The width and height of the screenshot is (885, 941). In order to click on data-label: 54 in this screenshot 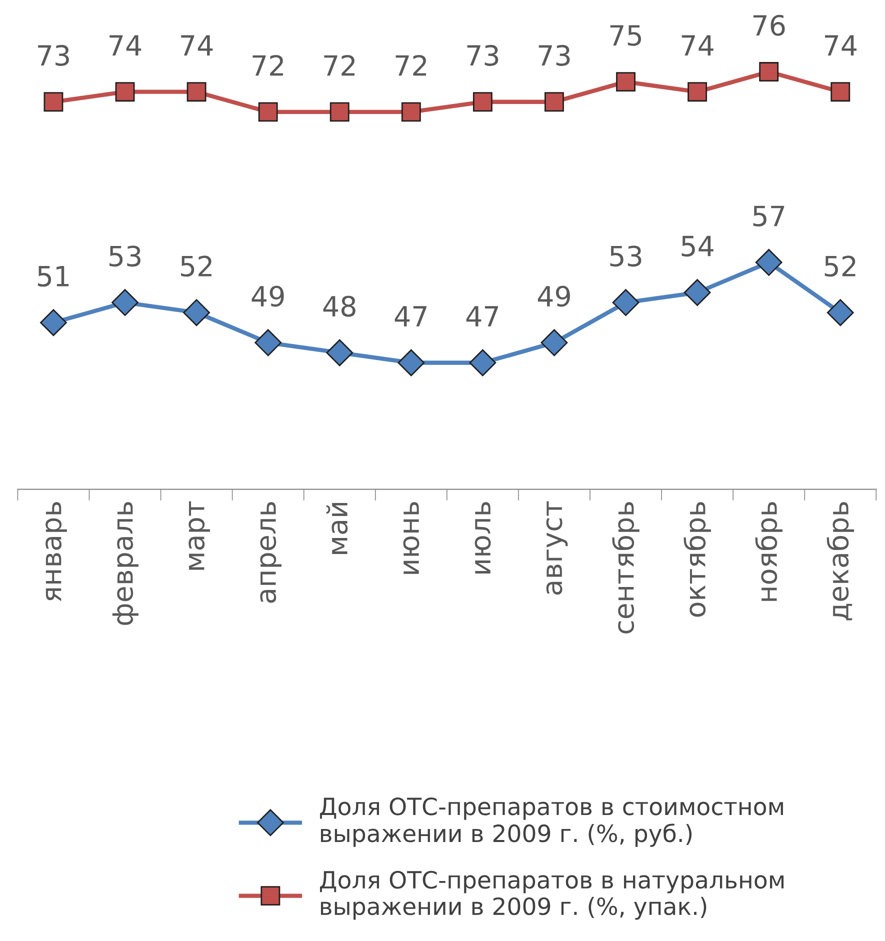, I will do `click(698, 246)`.